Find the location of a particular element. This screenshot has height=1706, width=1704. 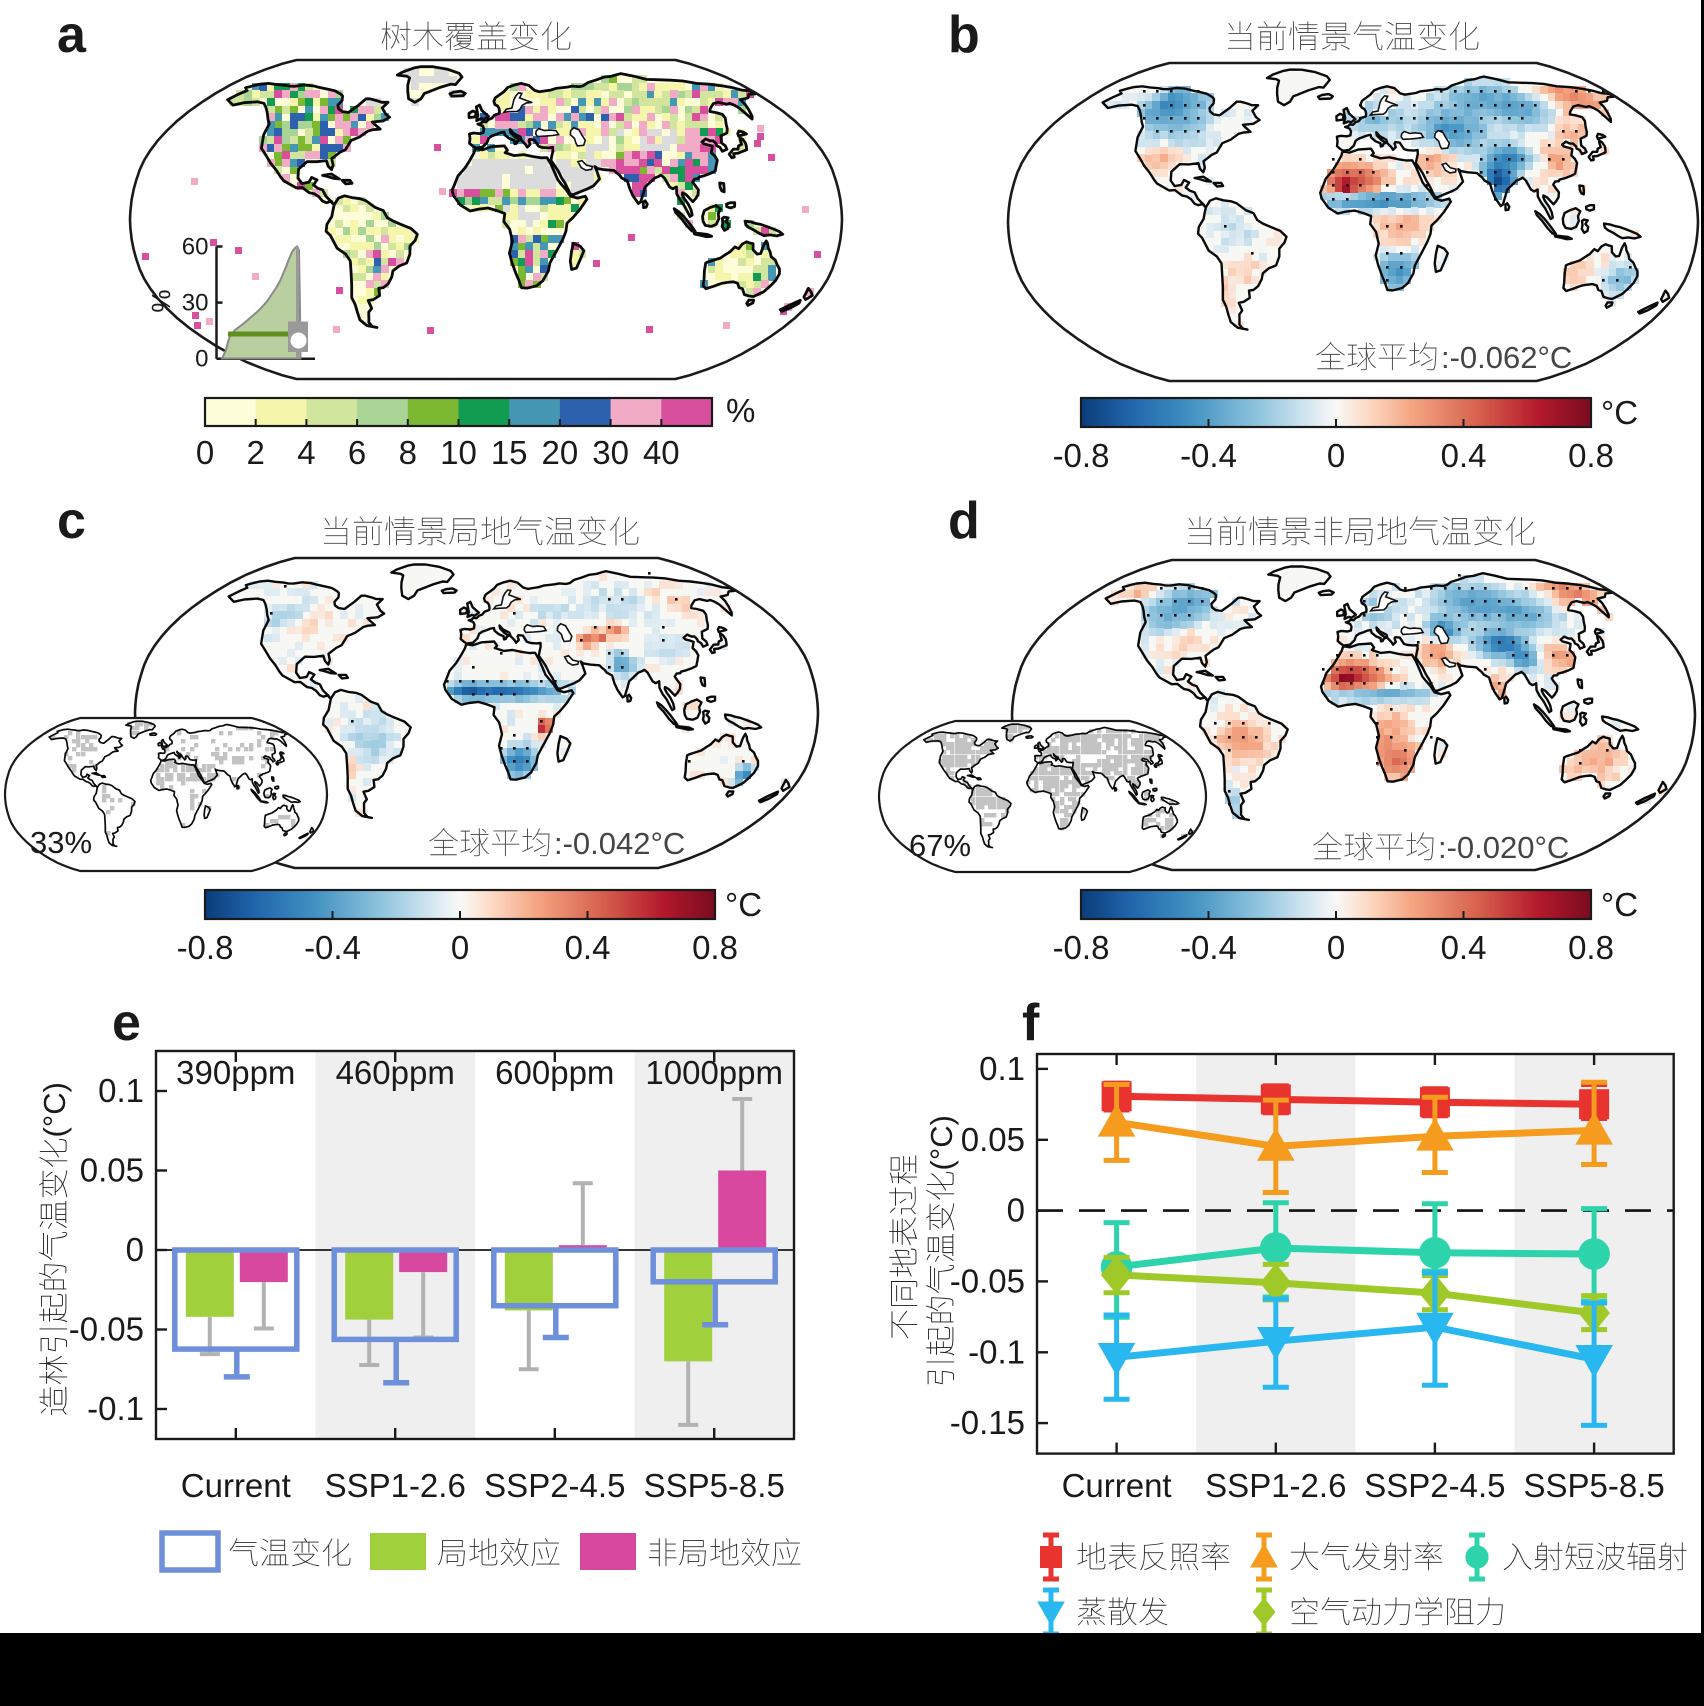

svg-text: 40 is located at coordinates (661, 452).